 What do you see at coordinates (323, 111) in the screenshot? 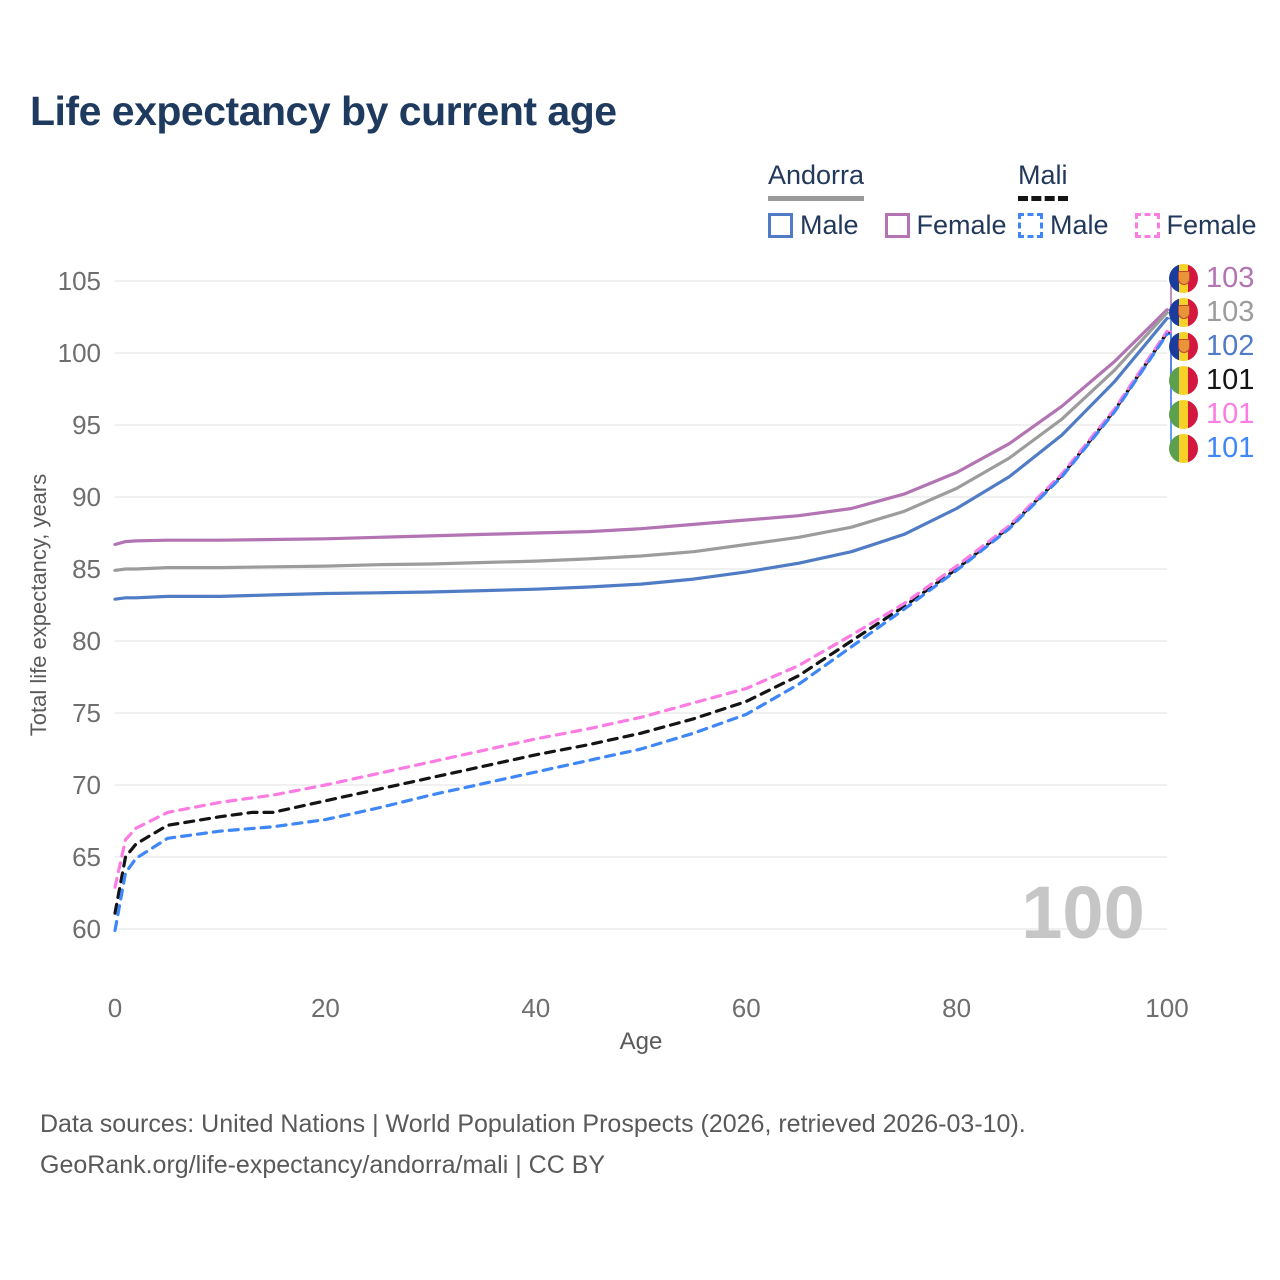
I see `page-title: Life expectancy by current age` at bounding box center [323, 111].